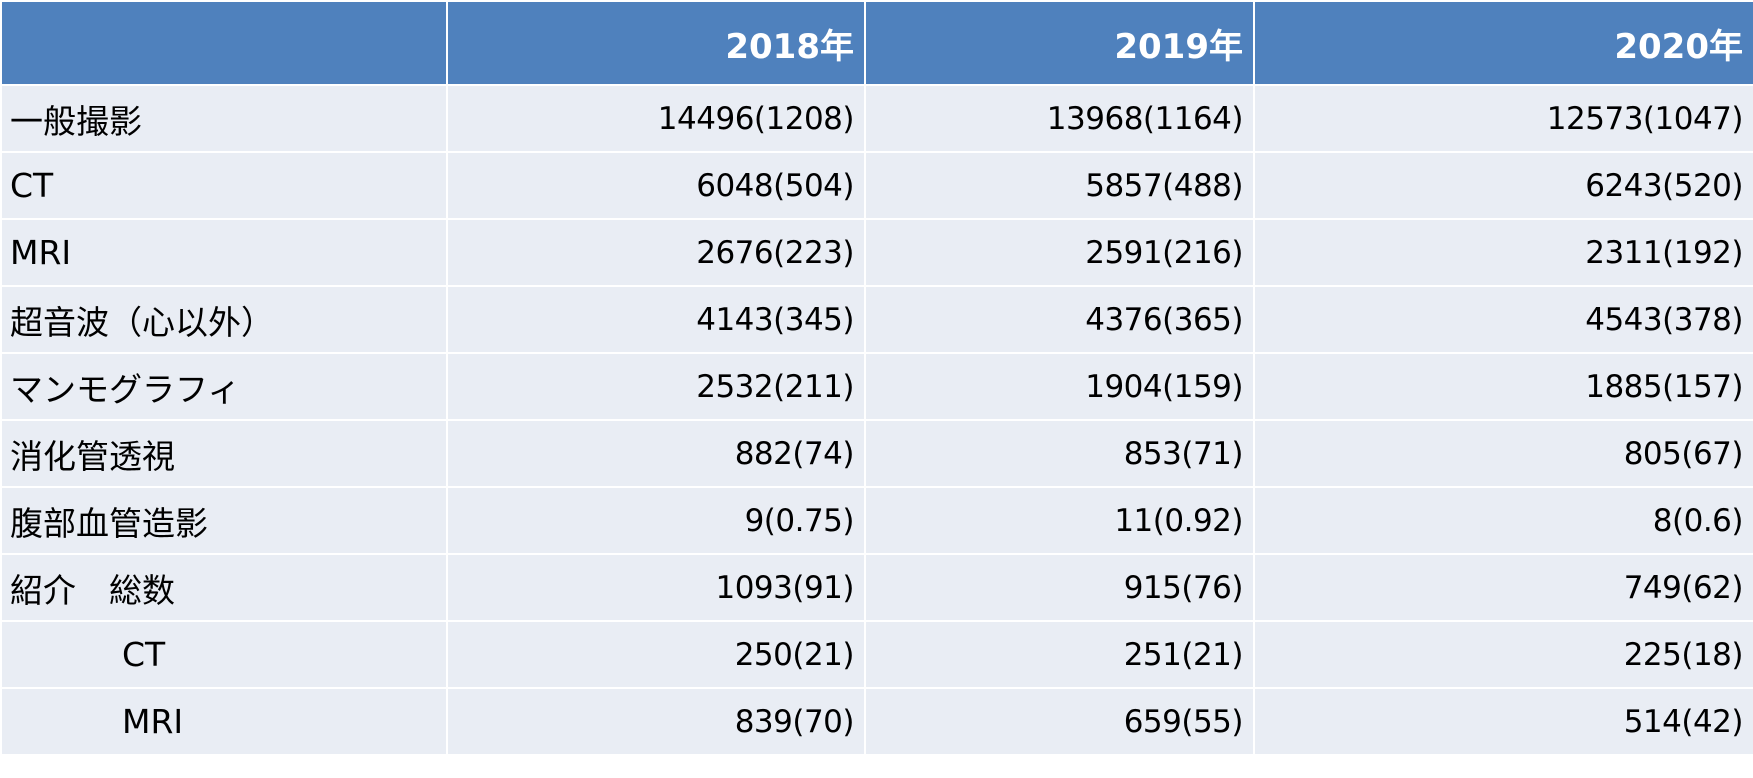 Image resolution: width=1753 pixels, height=778 pixels. Describe the element at coordinates (1059, 43) in the screenshot. I see `header-cell-2019: 2019年` at that location.